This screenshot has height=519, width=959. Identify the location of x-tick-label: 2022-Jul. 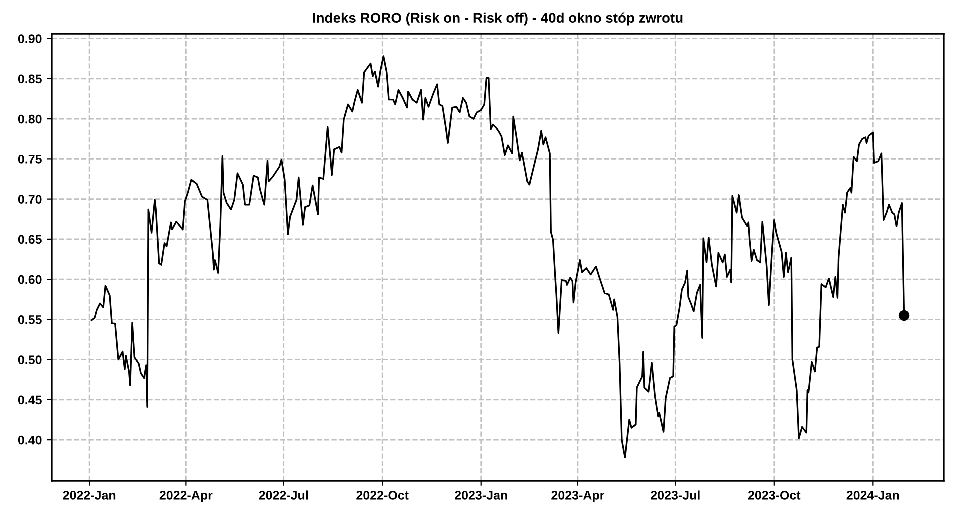
(283, 495).